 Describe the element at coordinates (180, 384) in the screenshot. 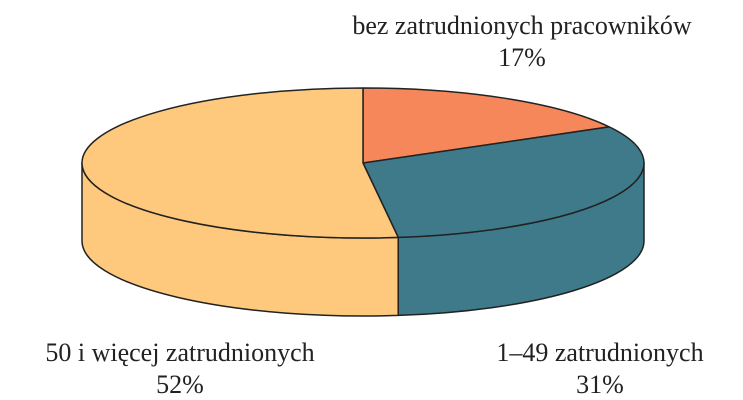

I see `slice-value-label: 52%` at that location.